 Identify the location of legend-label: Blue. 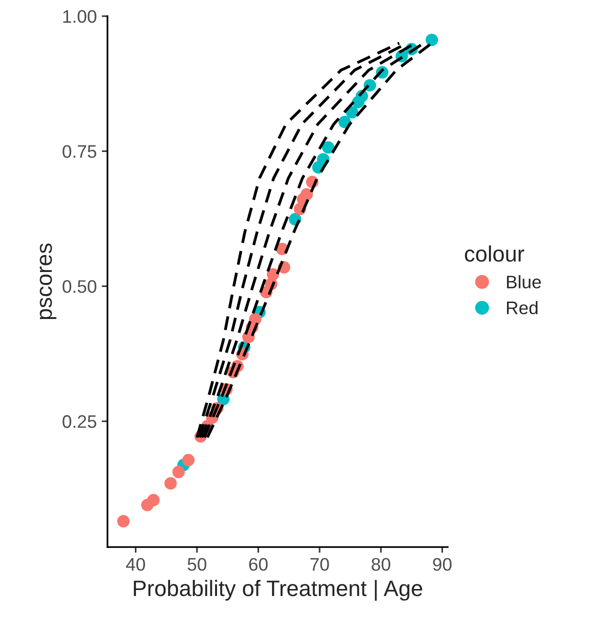
(524, 281).